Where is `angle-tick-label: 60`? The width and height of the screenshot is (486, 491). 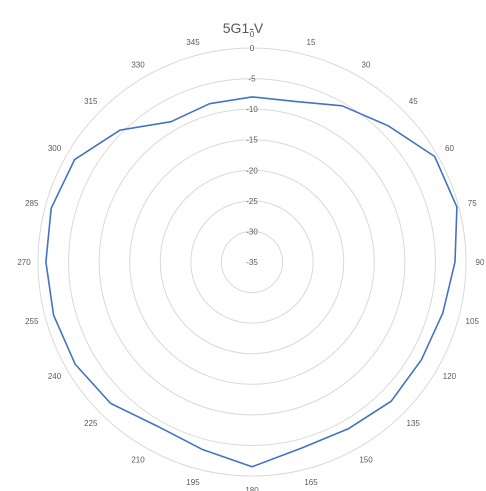
angle-tick-label: 60 is located at coordinates (449, 148).